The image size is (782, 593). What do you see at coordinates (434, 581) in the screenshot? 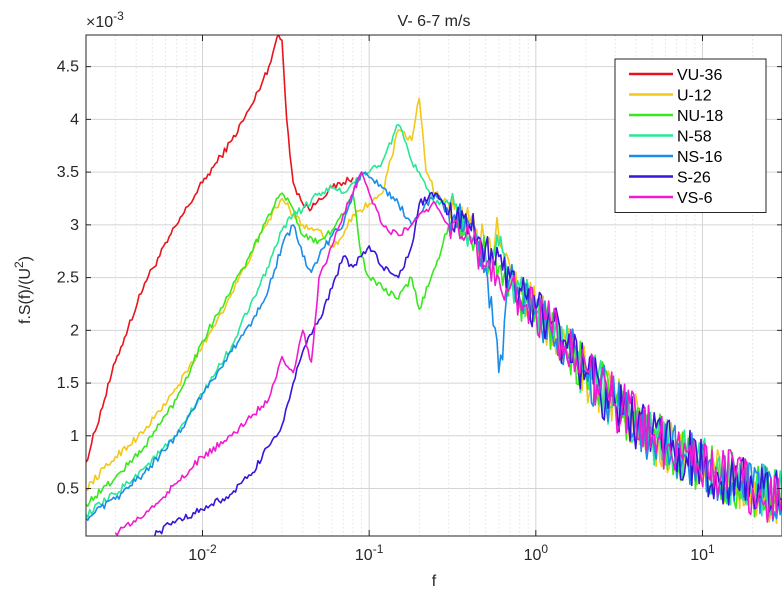
I see `x-axis-label: f` at bounding box center [434, 581].